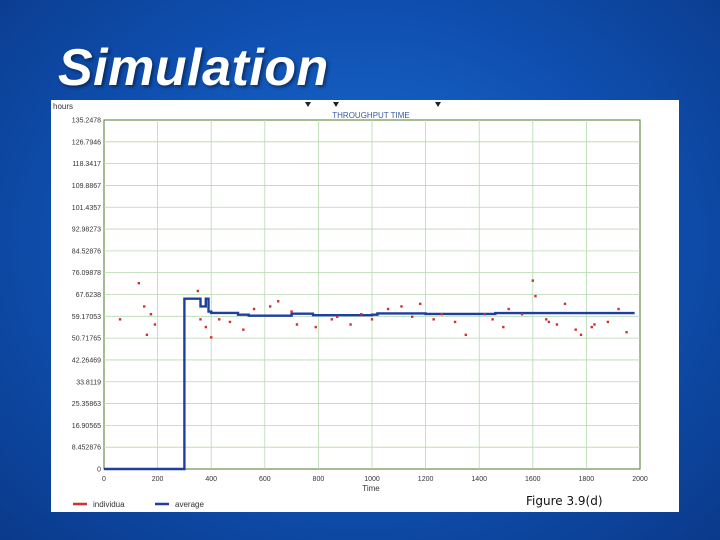 This screenshot has height=540, width=720. What do you see at coordinates (86, 186) in the screenshot?
I see `y-tick-label: 109.8867` at bounding box center [86, 186].